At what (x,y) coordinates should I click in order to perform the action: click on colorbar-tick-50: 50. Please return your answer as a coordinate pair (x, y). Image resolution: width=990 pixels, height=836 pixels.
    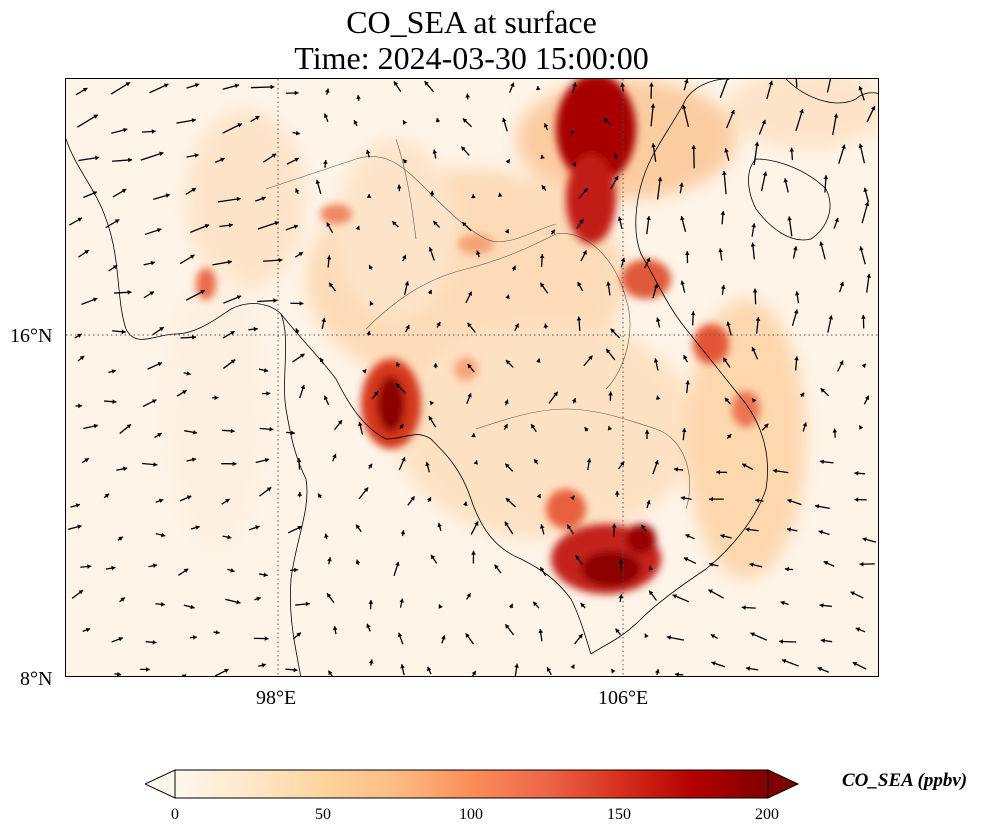
    Looking at the image, I should click on (323, 814).